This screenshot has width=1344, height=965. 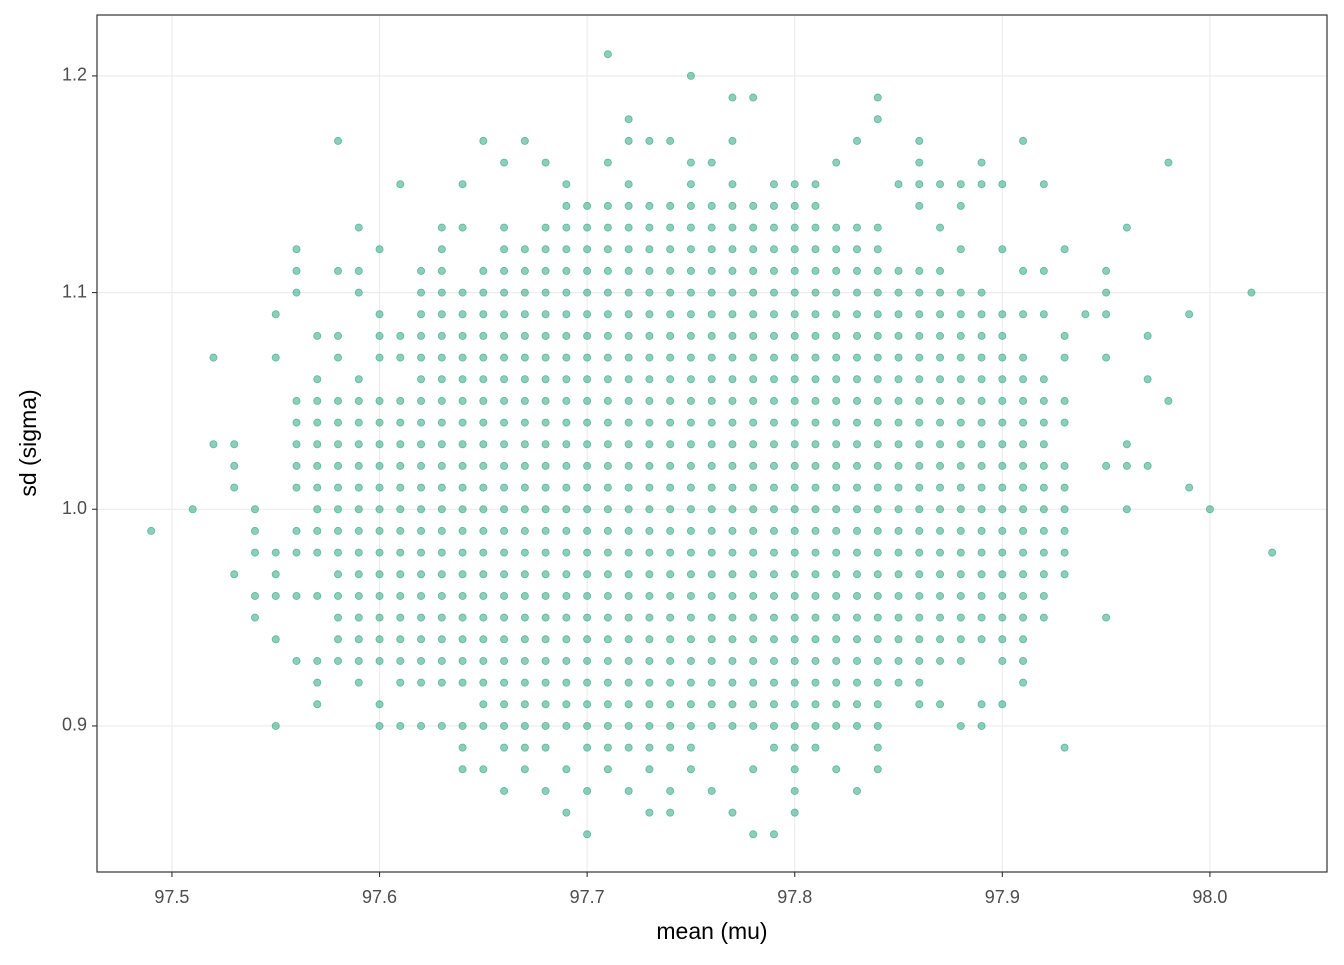 What do you see at coordinates (171, 897) in the screenshot?
I see `x-tick-label: 97.5` at bounding box center [171, 897].